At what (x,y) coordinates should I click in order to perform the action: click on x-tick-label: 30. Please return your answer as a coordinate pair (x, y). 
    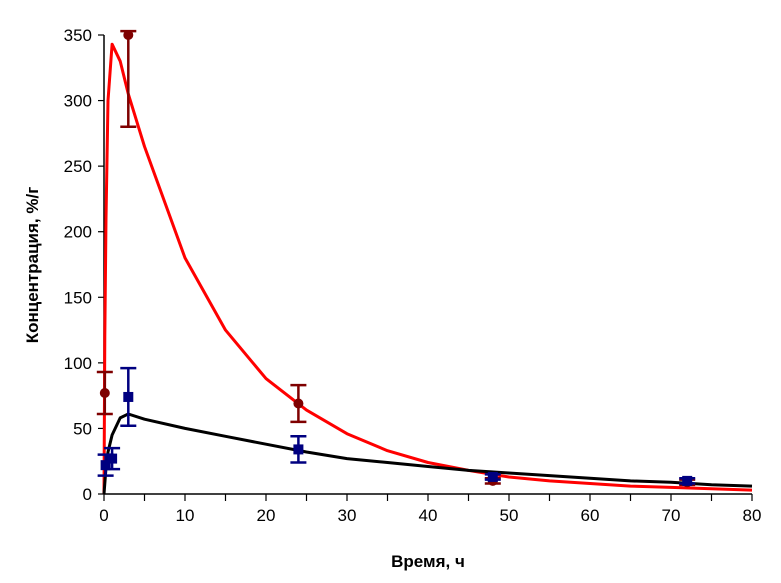
    Looking at the image, I should click on (347, 515).